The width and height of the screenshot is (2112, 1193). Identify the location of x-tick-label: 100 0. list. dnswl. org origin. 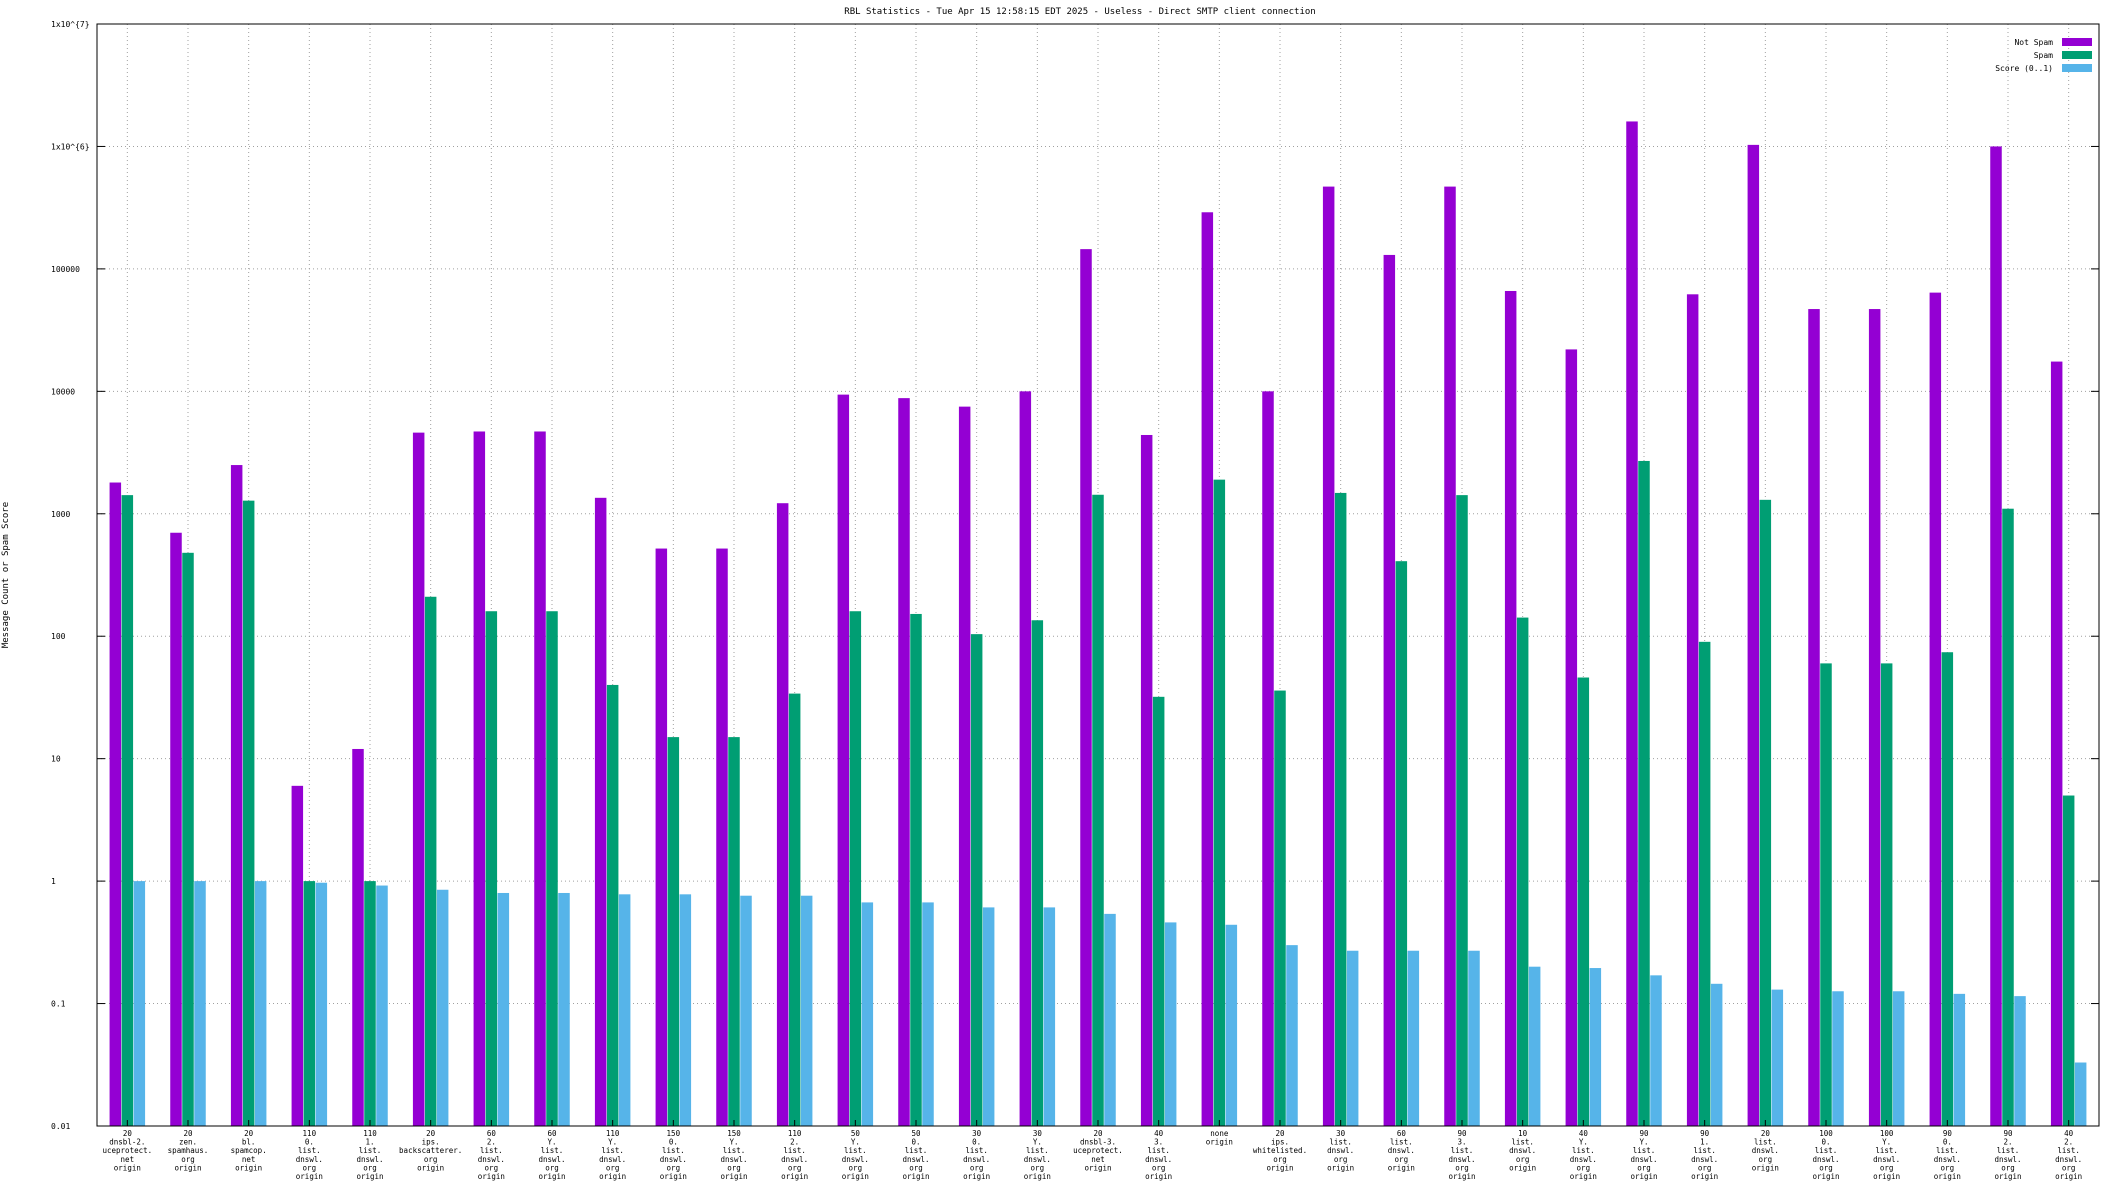
(1825, 1155).